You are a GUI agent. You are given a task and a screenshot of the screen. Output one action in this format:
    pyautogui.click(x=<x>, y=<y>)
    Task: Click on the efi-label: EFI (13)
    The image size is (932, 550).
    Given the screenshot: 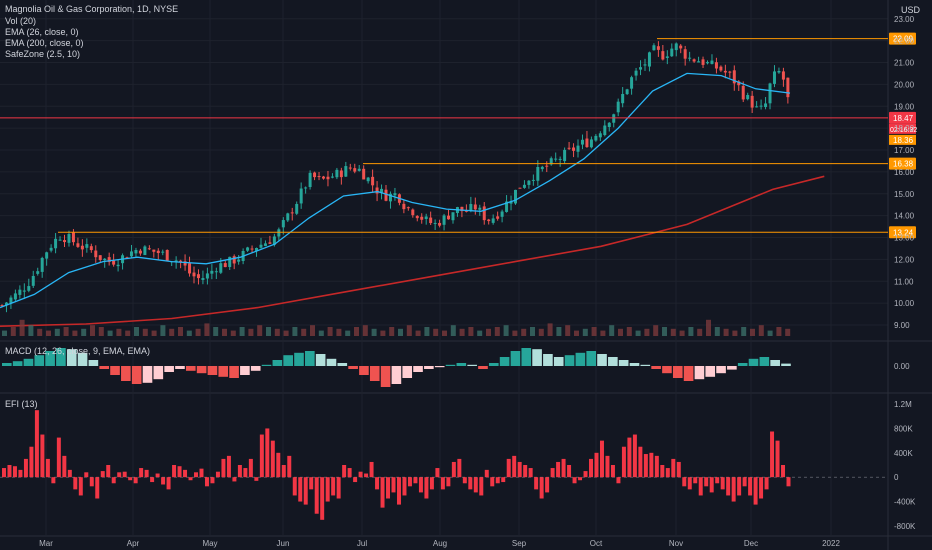 What is the action you would take?
    pyautogui.click(x=21, y=404)
    